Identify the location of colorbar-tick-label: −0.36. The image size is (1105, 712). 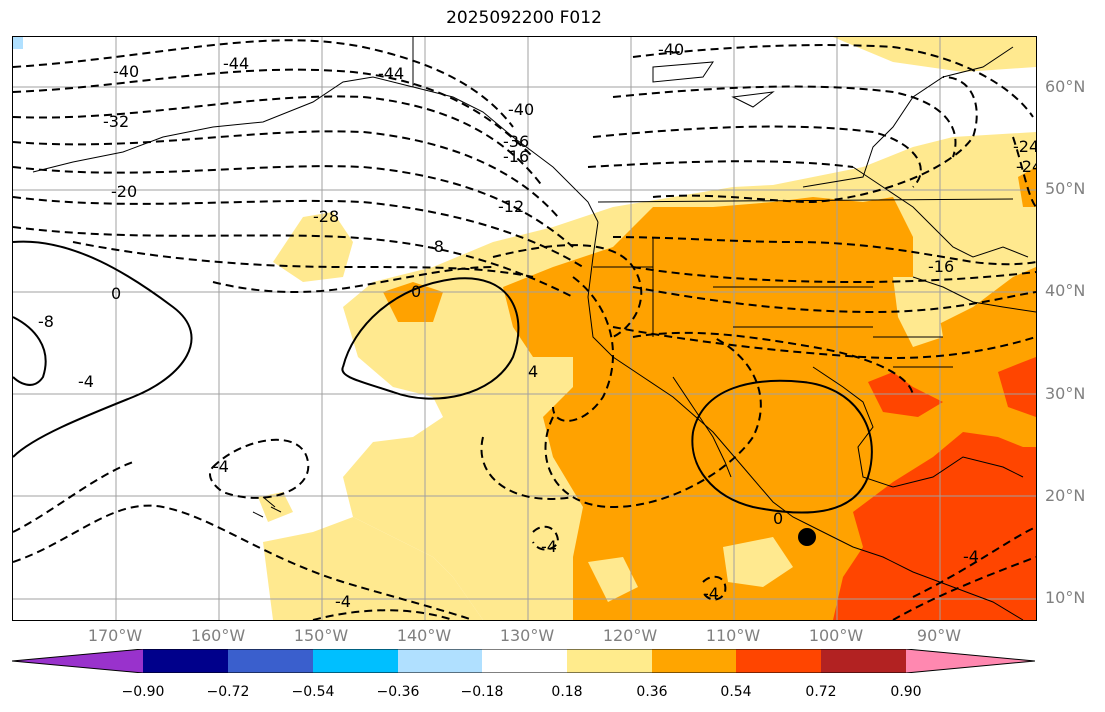
(398, 692).